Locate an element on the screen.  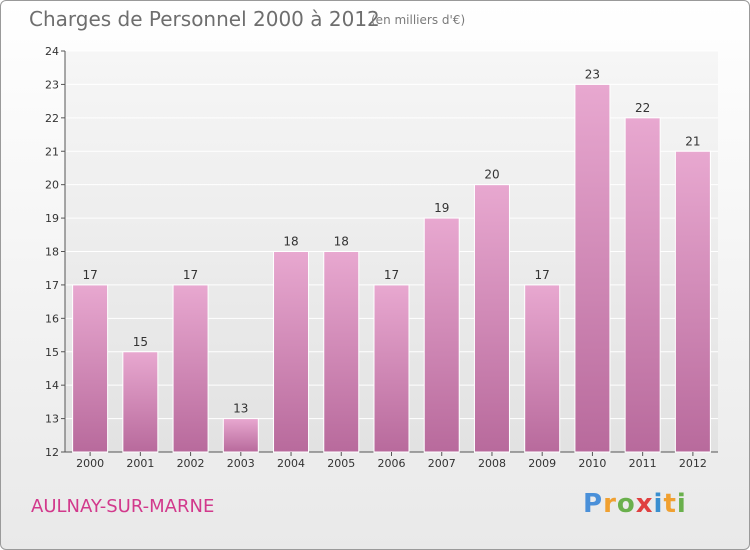
x-tick-label: 2006 is located at coordinates (392, 463).